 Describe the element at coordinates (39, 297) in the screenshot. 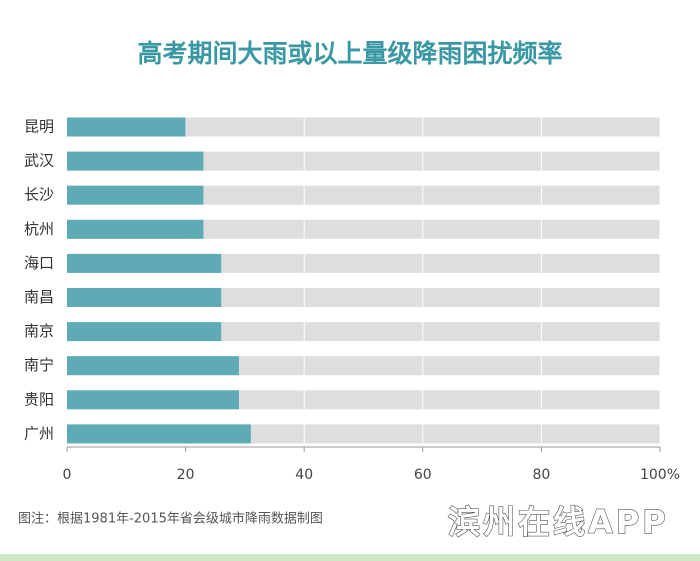

I see `y-tick-label: 南昌` at that location.